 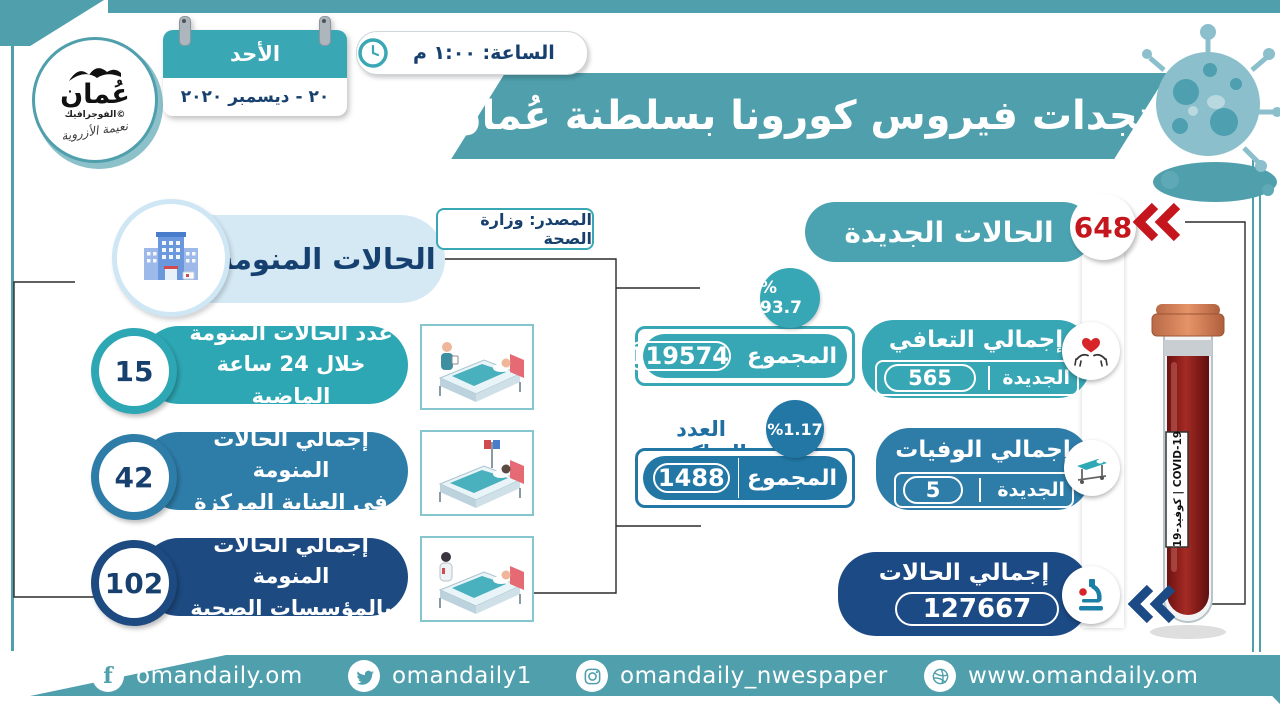 I want to click on deaths-total-value: 1488, so click(x=691, y=478).